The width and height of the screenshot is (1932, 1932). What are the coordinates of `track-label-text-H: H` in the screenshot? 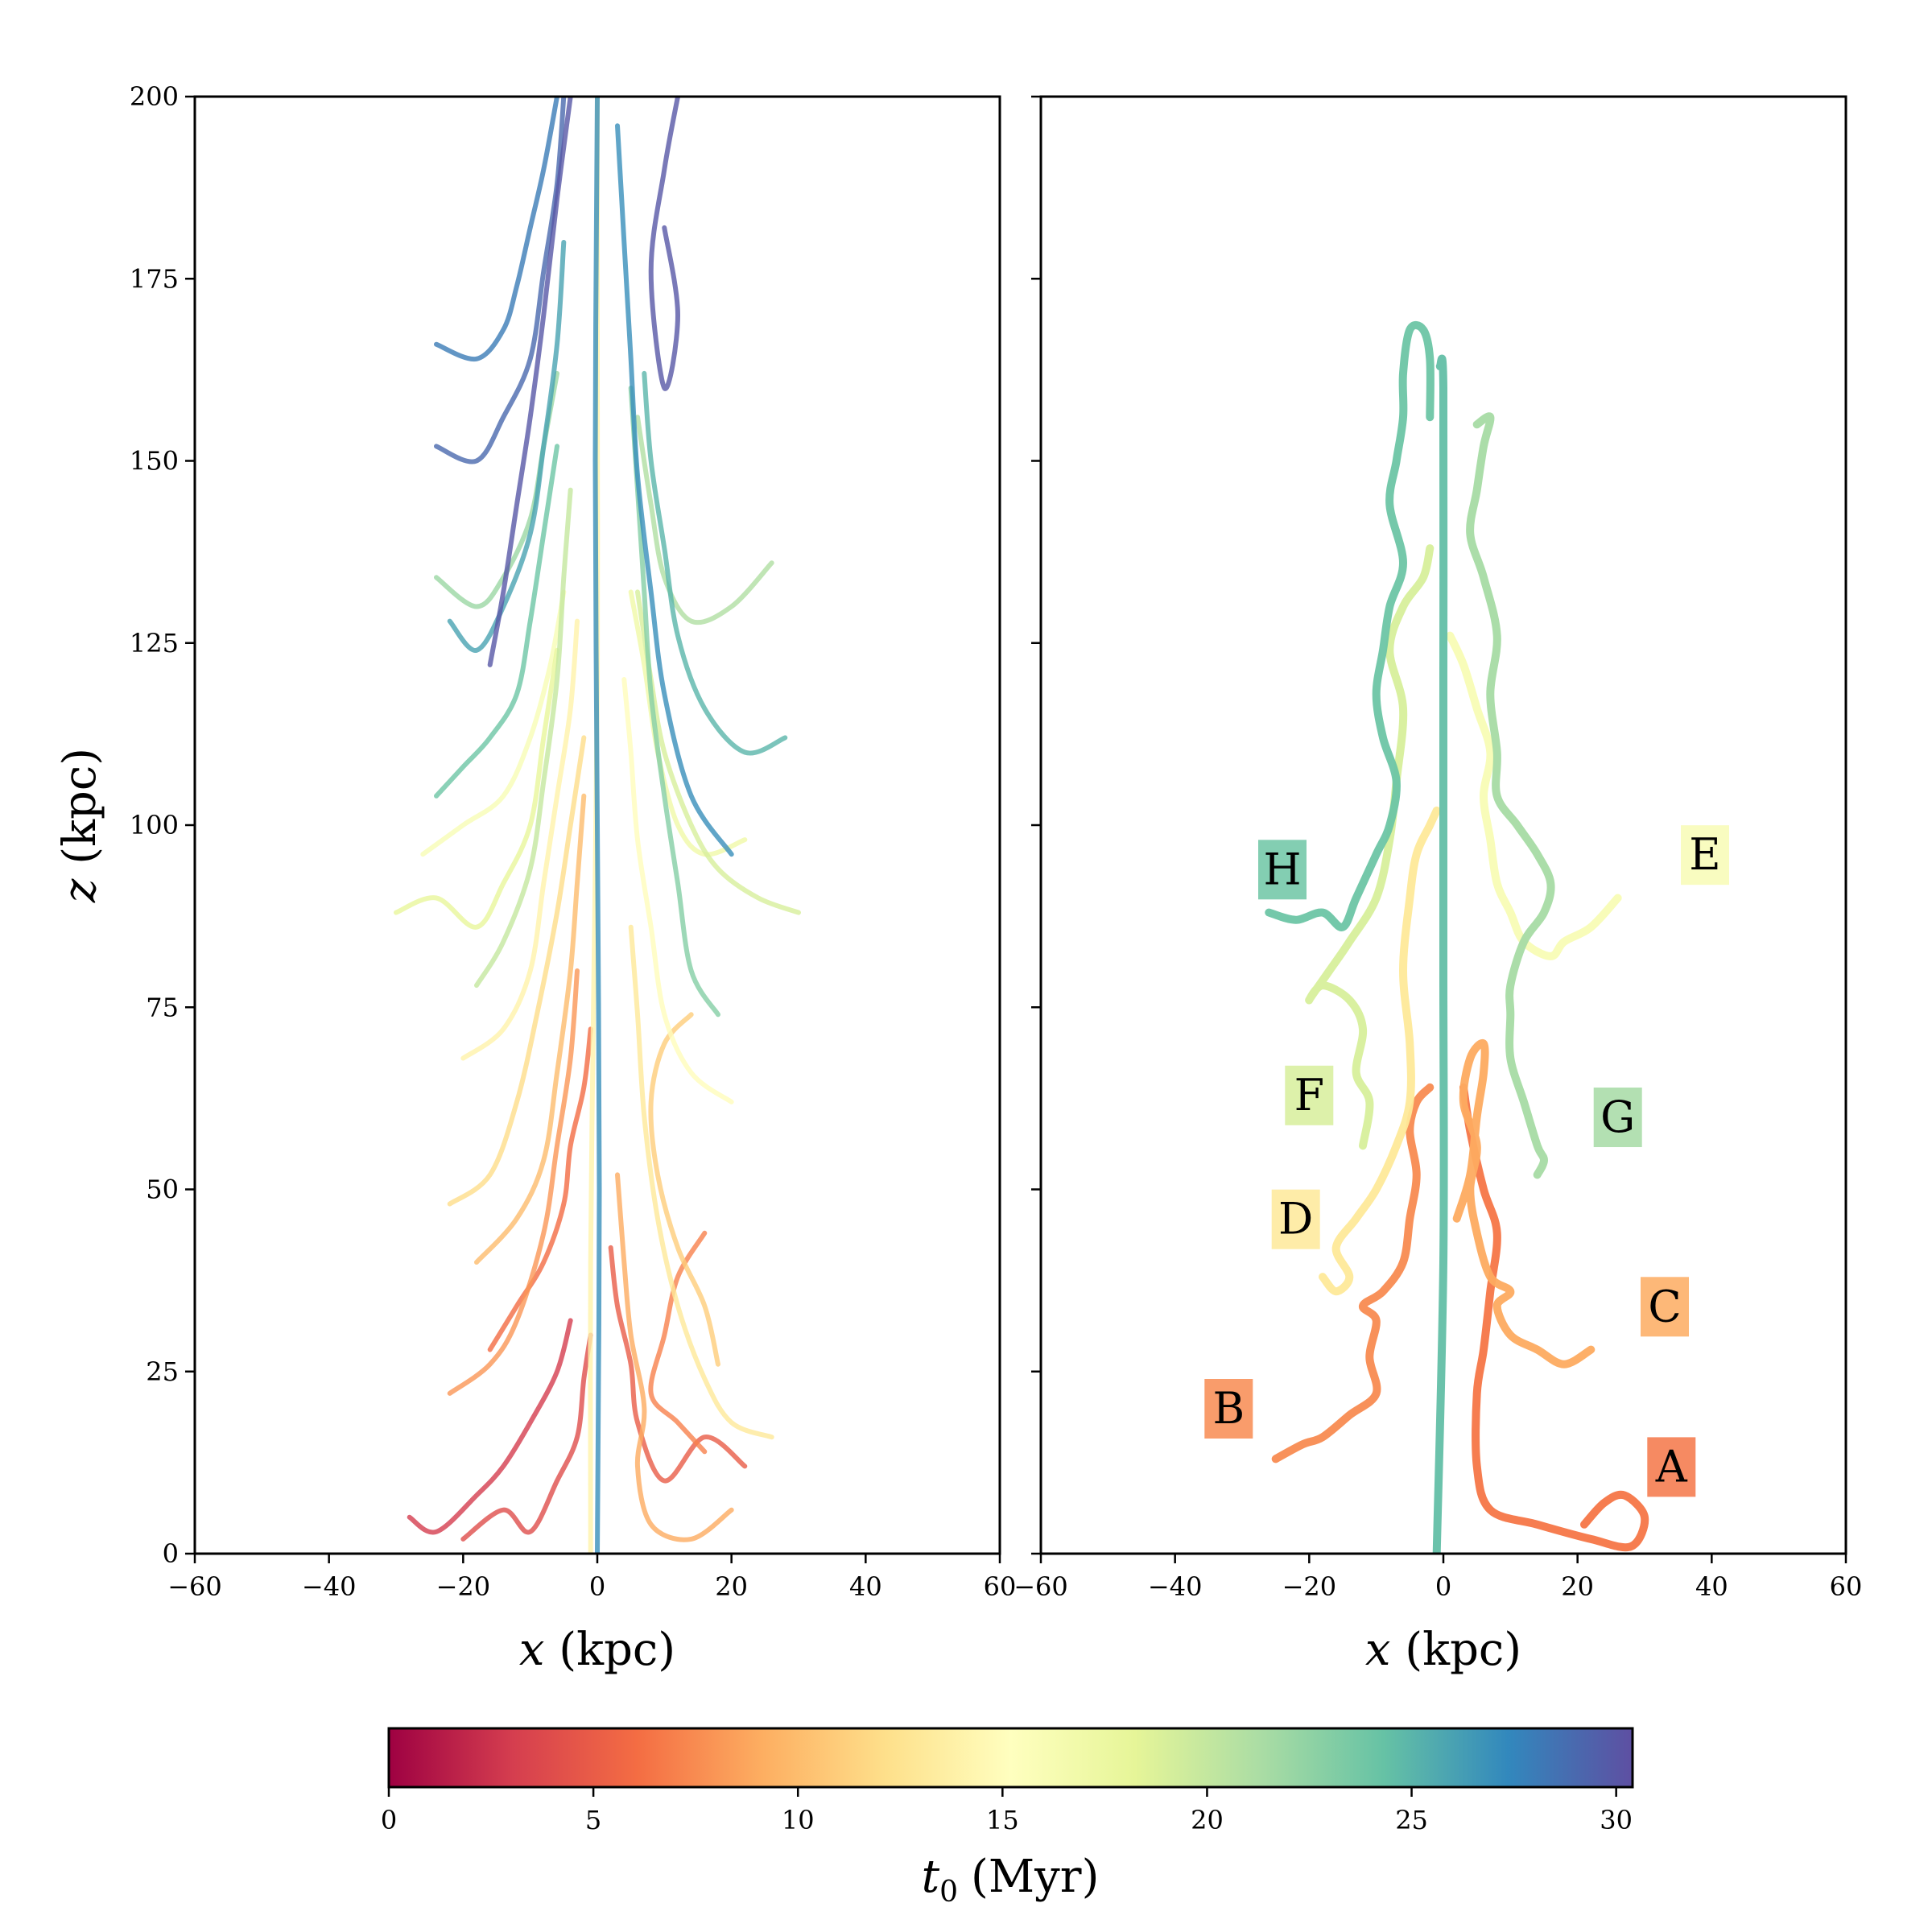 It's located at (1282, 869).